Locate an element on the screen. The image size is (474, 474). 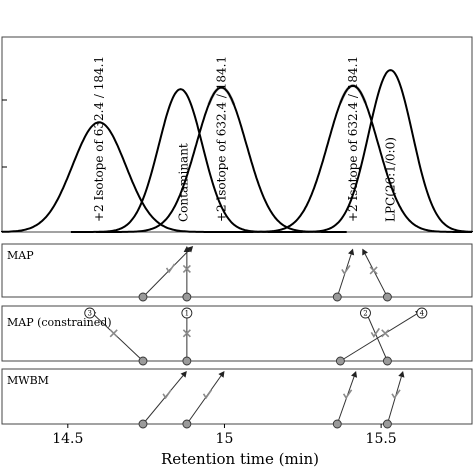
x-axis: 14.5 15 15.5 is located at coordinates (224, 435).